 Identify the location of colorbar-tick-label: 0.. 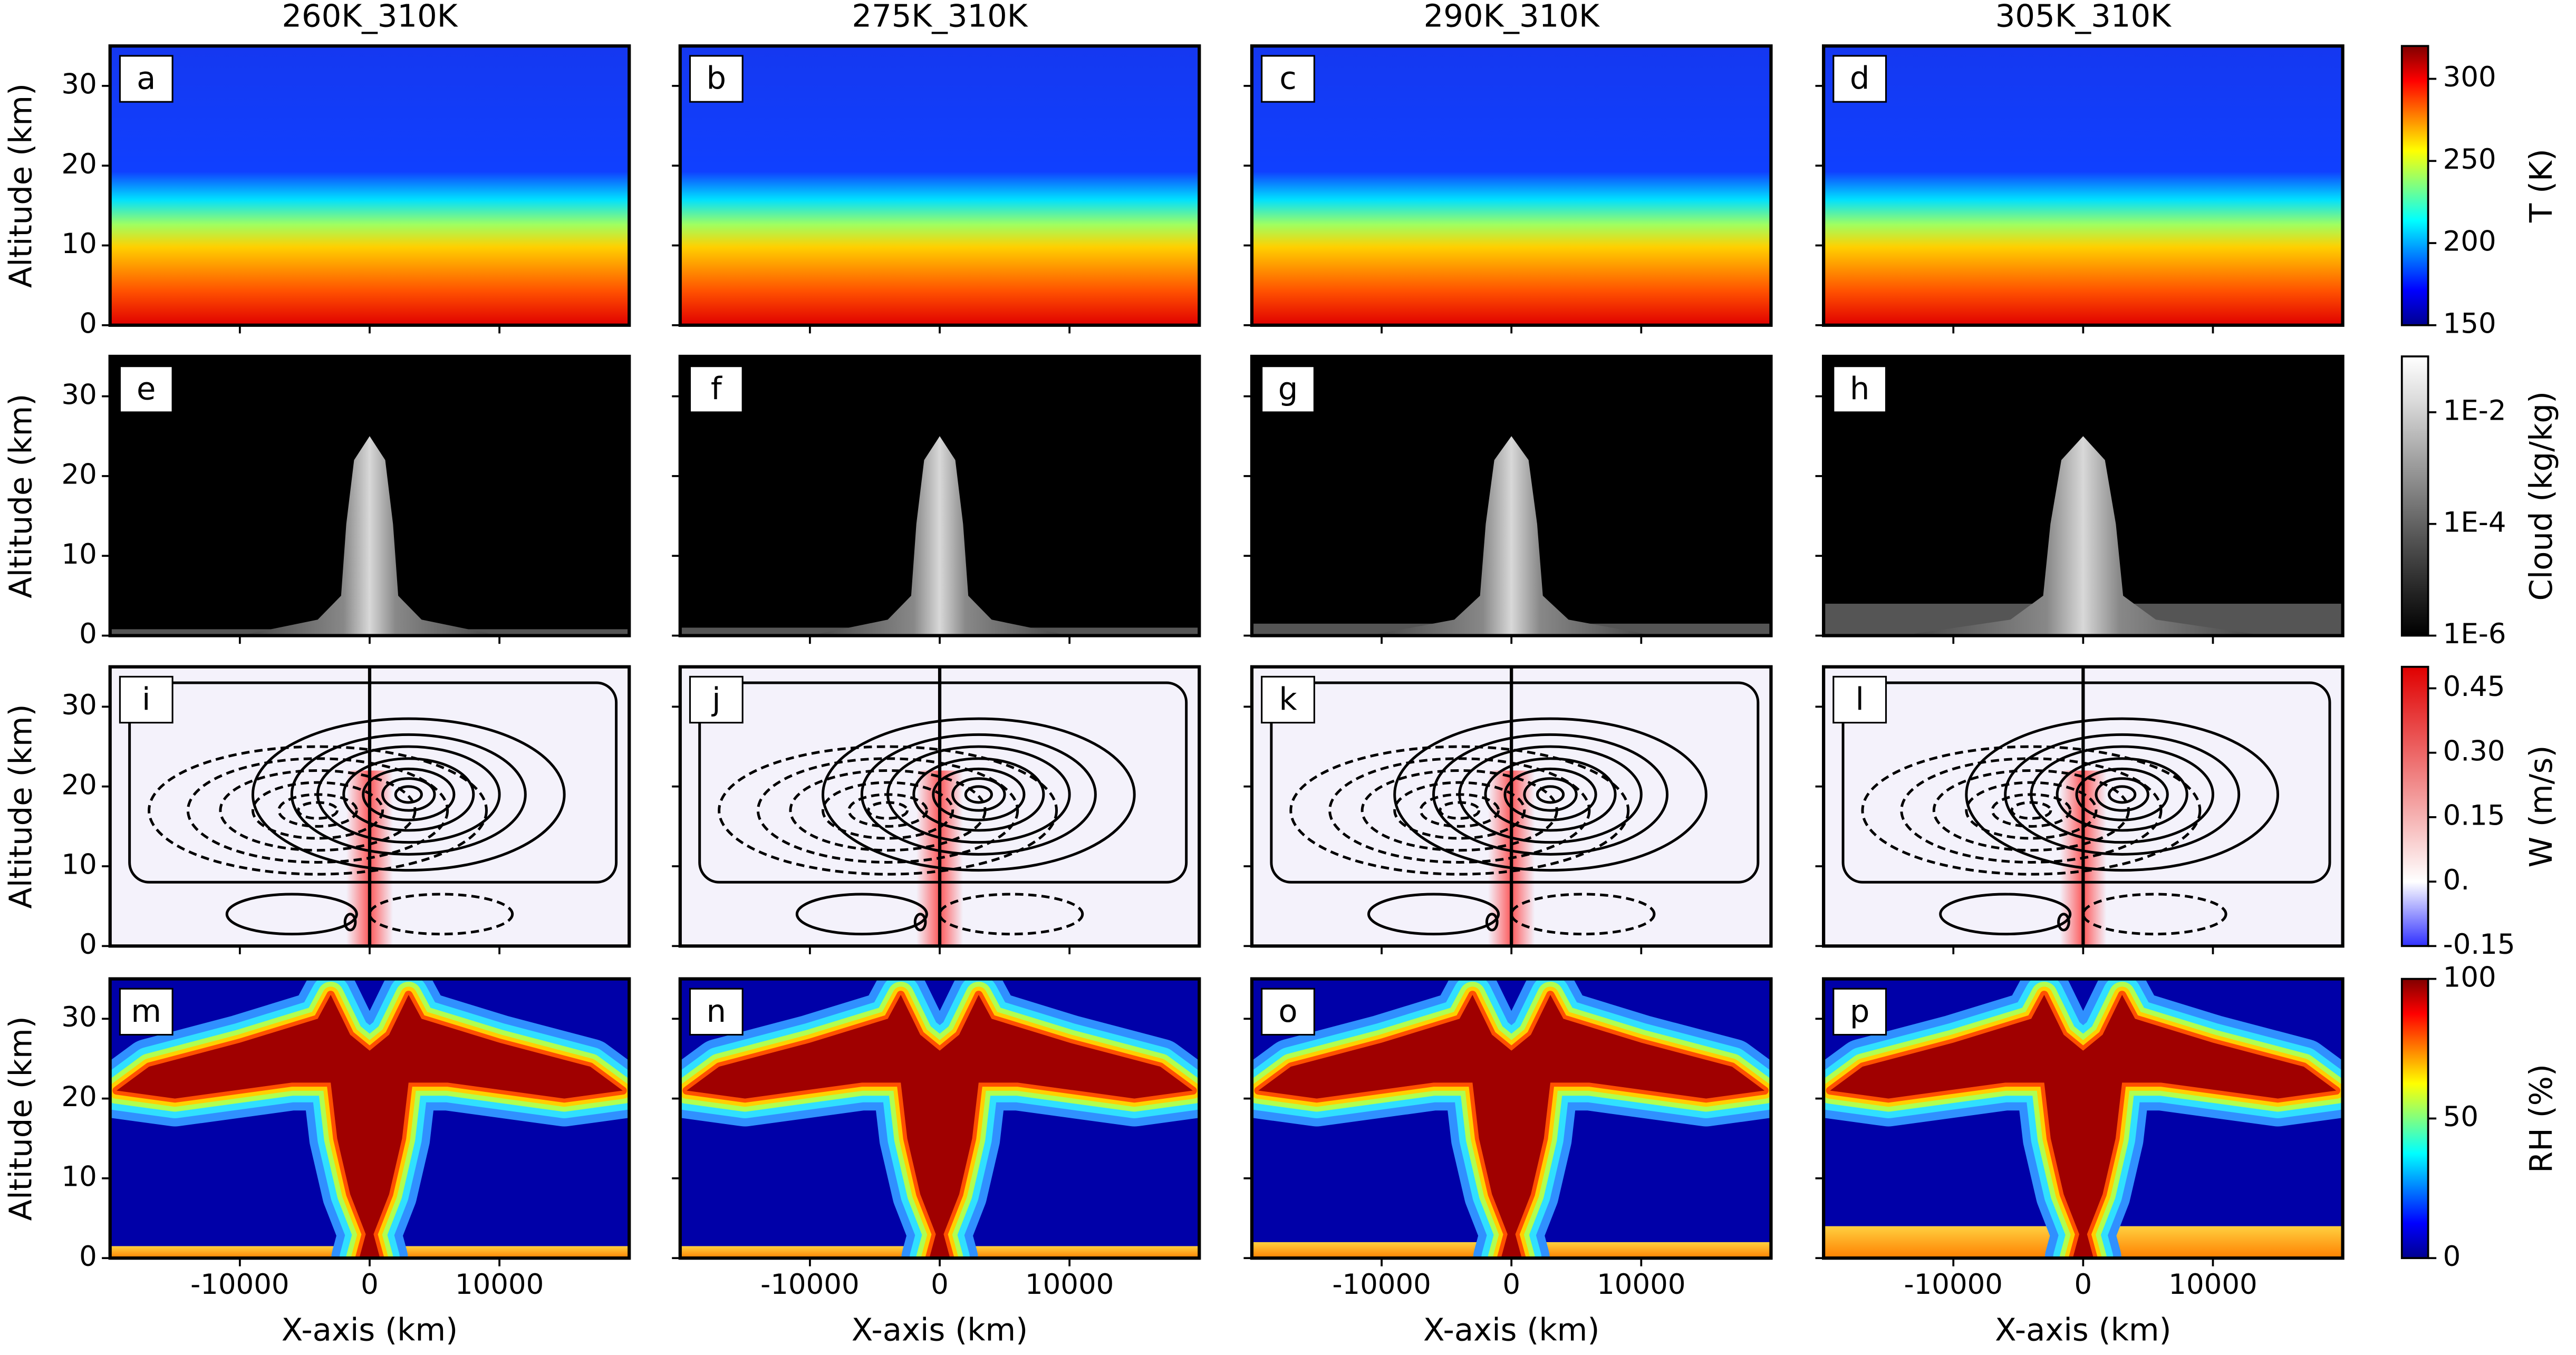
(2456, 880).